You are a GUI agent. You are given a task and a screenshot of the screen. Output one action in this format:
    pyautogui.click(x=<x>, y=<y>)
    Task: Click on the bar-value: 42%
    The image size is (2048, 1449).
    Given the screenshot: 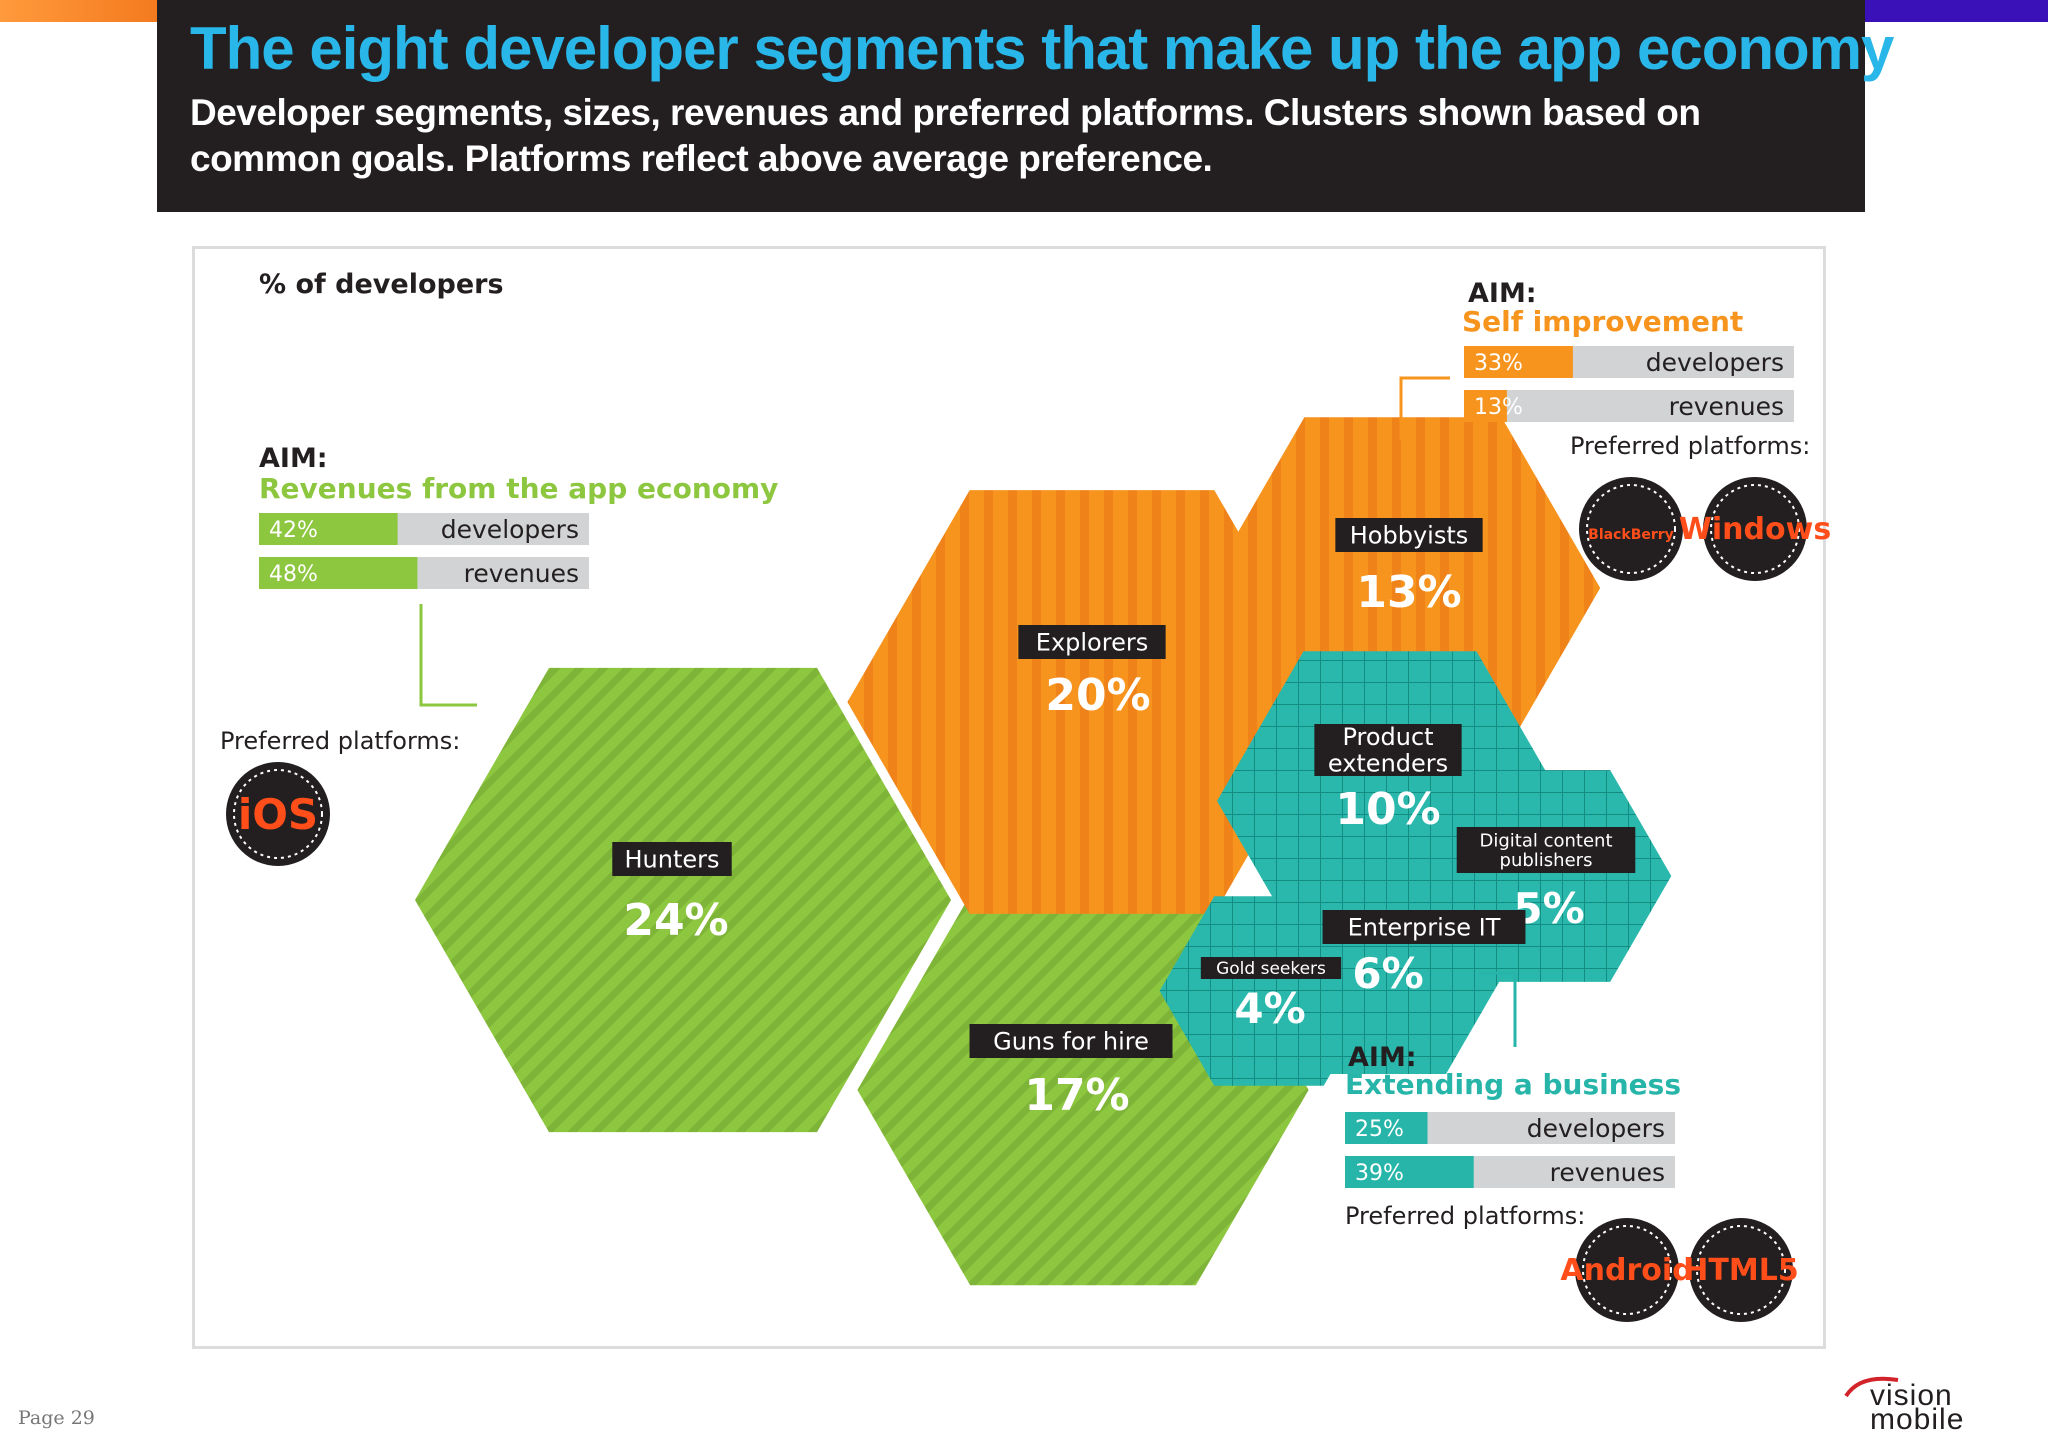 What is the action you would take?
    pyautogui.click(x=293, y=530)
    